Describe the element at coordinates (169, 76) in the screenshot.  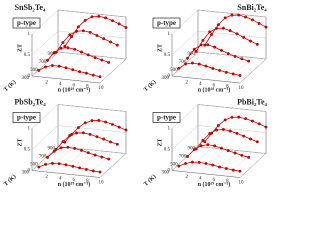
I see `y-tick-label: 0` at that location.